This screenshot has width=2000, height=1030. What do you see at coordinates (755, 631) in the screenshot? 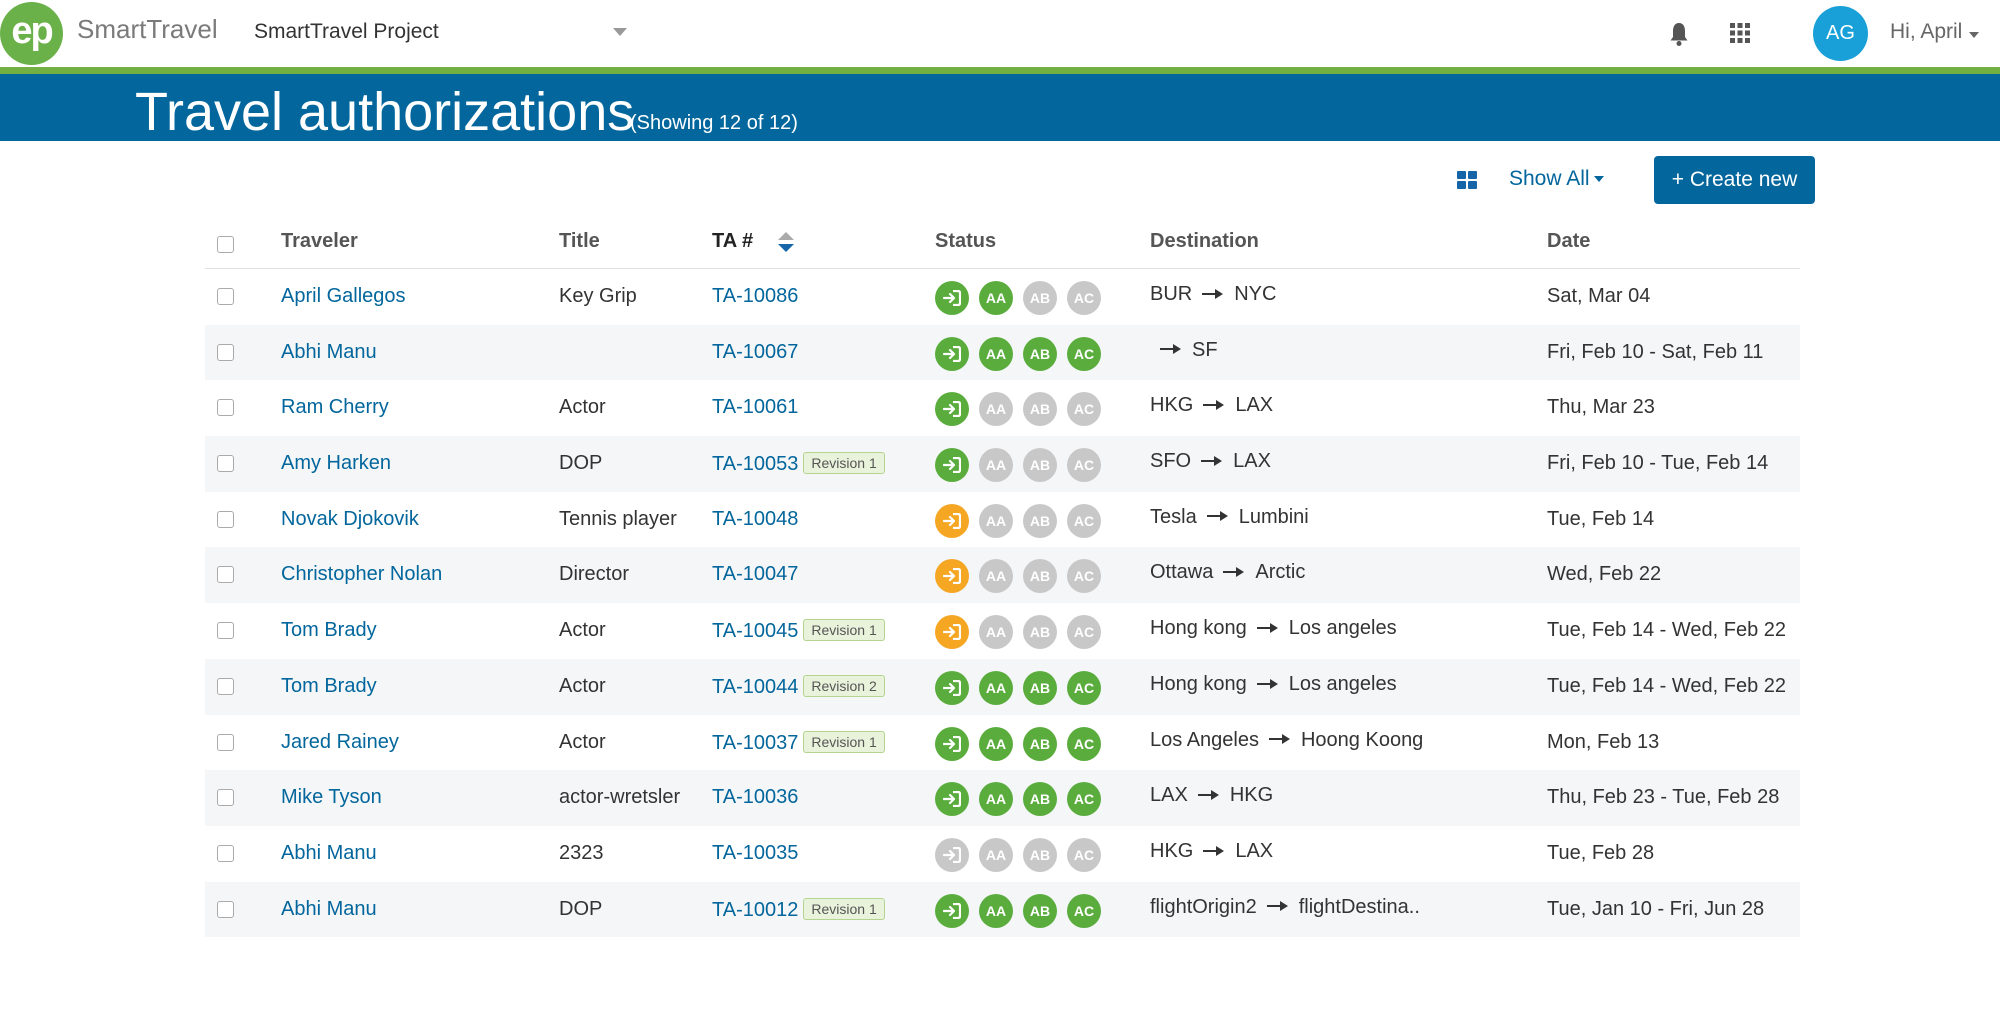
I see `ta-number-link: TA-10045` at bounding box center [755, 631].